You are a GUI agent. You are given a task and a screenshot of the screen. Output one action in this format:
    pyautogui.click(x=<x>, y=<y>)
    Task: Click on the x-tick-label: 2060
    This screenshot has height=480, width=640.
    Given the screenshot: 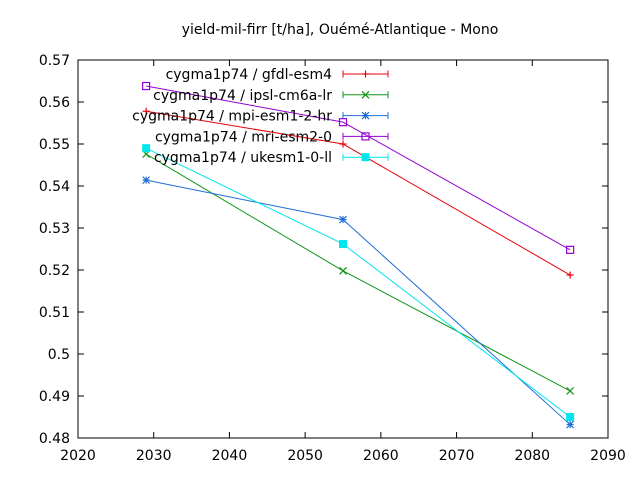 What is the action you would take?
    pyautogui.click(x=381, y=456)
    